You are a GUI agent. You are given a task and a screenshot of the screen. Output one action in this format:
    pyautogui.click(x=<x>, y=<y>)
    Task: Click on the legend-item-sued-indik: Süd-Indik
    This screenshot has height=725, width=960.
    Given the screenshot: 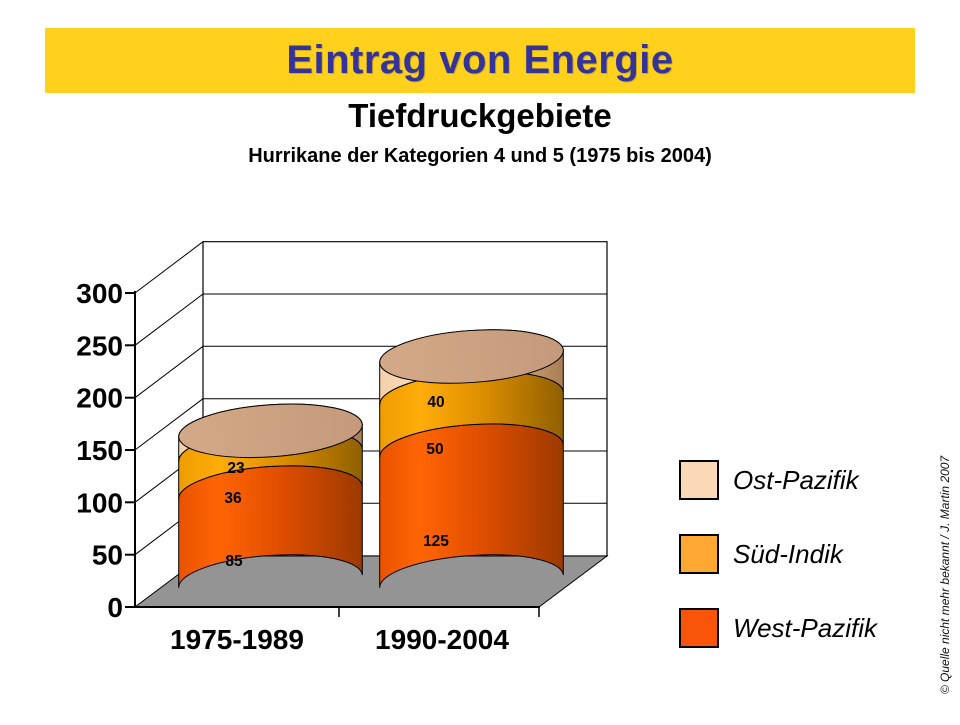 What is the action you would take?
    pyautogui.click(x=778, y=554)
    